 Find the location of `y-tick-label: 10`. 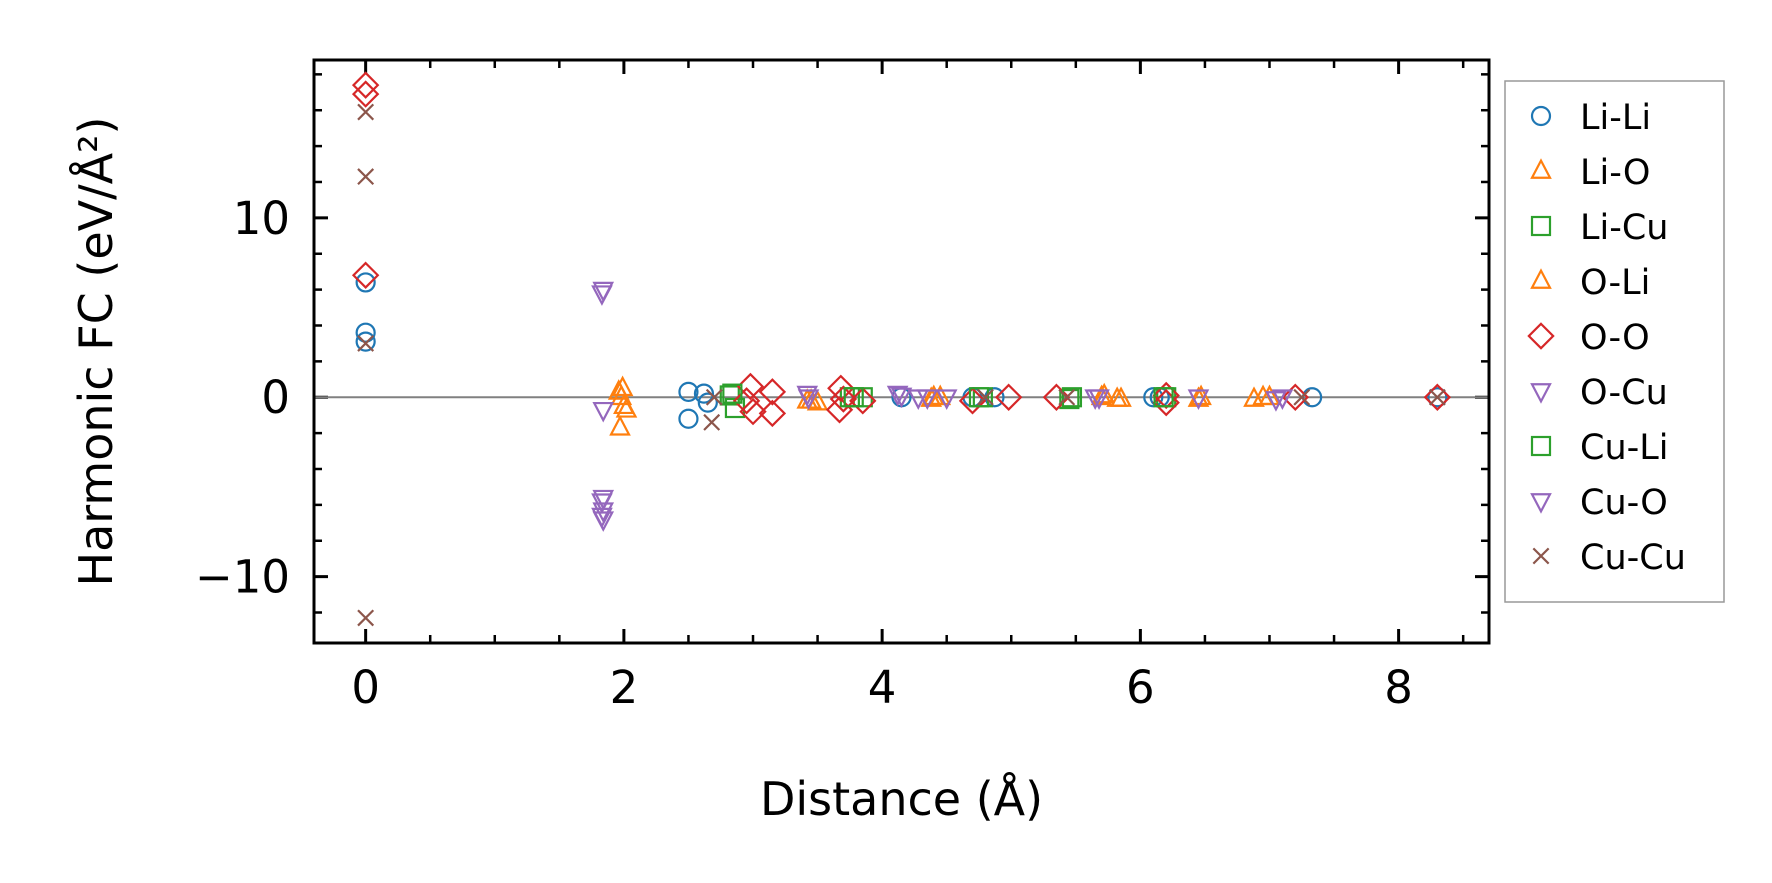

y-tick-label: 10 is located at coordinates (261, 218).